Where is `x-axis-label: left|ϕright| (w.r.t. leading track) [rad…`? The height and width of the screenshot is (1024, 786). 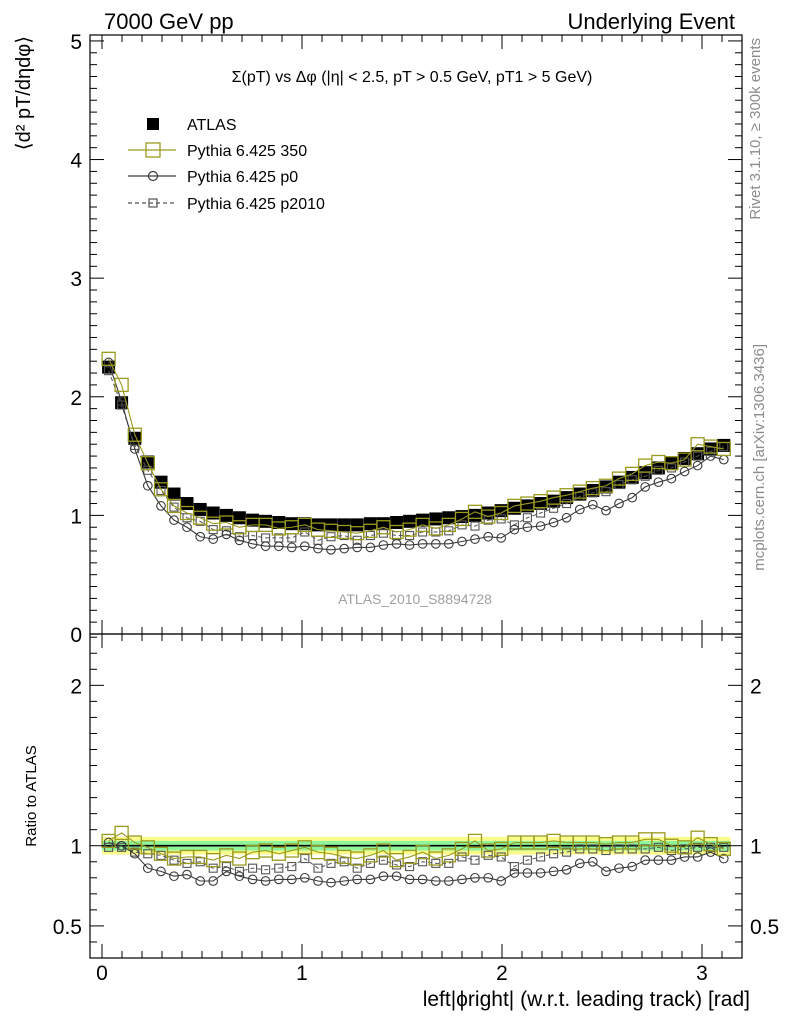
x-axis-label: left|ϕright| (w.r.t. leading track) [rad… is located at coordinates (586, 999).